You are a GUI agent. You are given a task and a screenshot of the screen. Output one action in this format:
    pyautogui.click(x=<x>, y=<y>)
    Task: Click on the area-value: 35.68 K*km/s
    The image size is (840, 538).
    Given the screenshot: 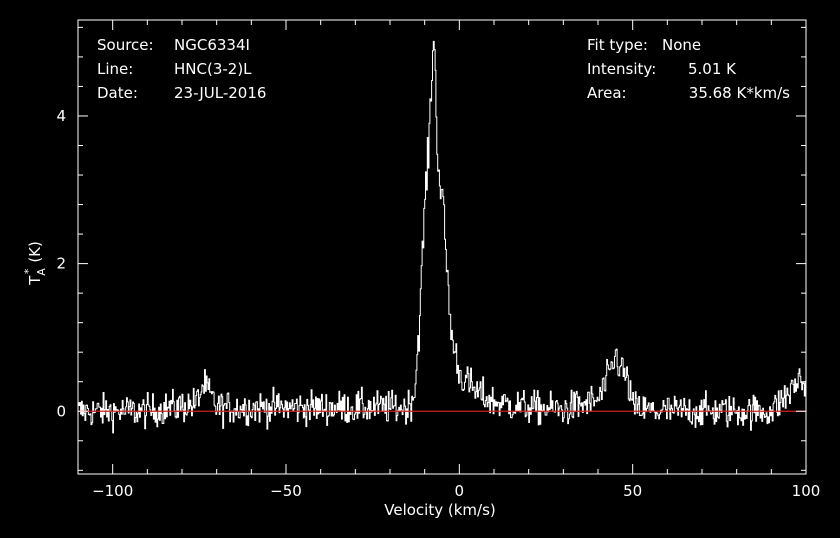 What is the action you would take?
    pyautogui.click(x=739, y=93)
    